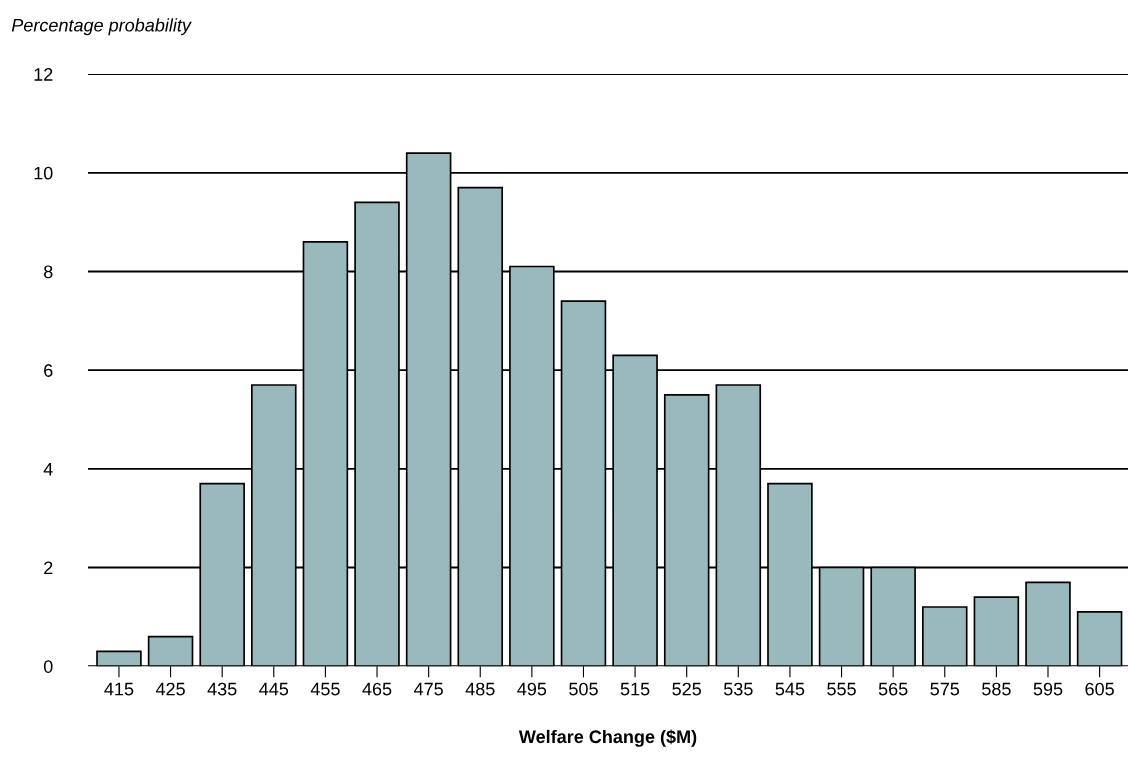 This screenshot has height=764, width=1128. I want to click on x-tick-label: 465, so click(377, 689).